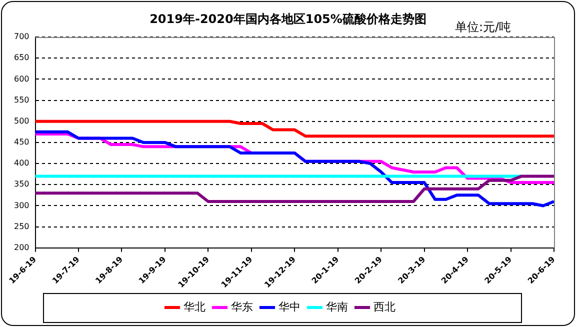 This screenshot has width=576, height=327. What do you see at coordinates (289, 307) in the screenshot?
I see `legend-label: 华中` at bounding box center [289, 307].